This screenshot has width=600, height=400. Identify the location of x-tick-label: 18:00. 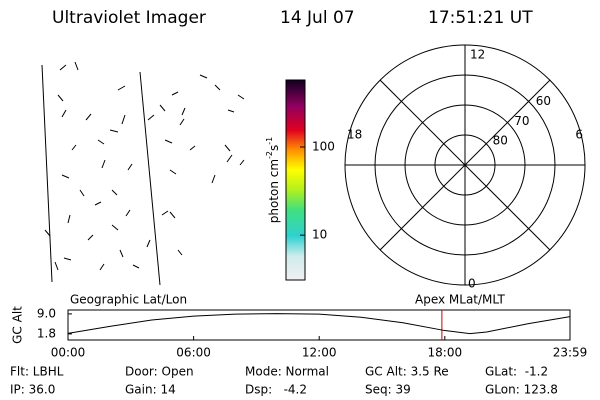
(445, 353).